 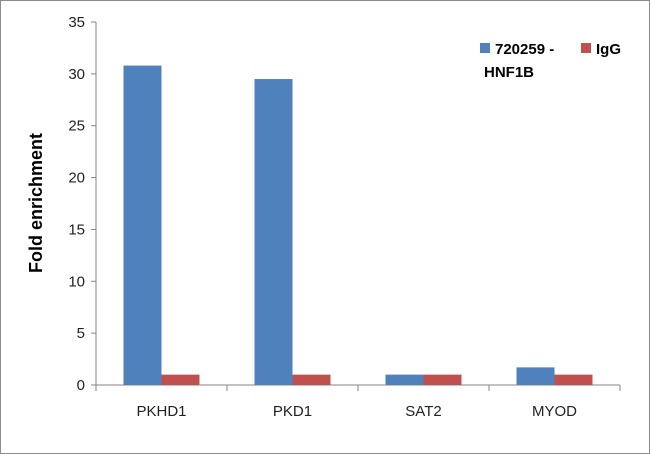 What do you see at coordinates (404, 379) in the screenshot?
I see `bar-series-1-sat2` at bounding box center [404, 379].